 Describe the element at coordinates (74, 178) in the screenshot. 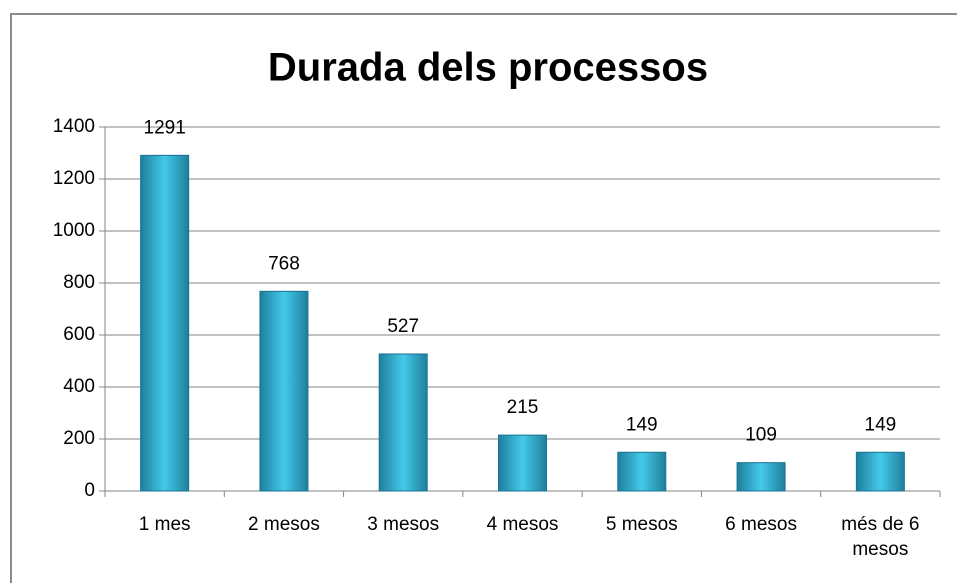

I see `y-tick-label: 1200` at that location.